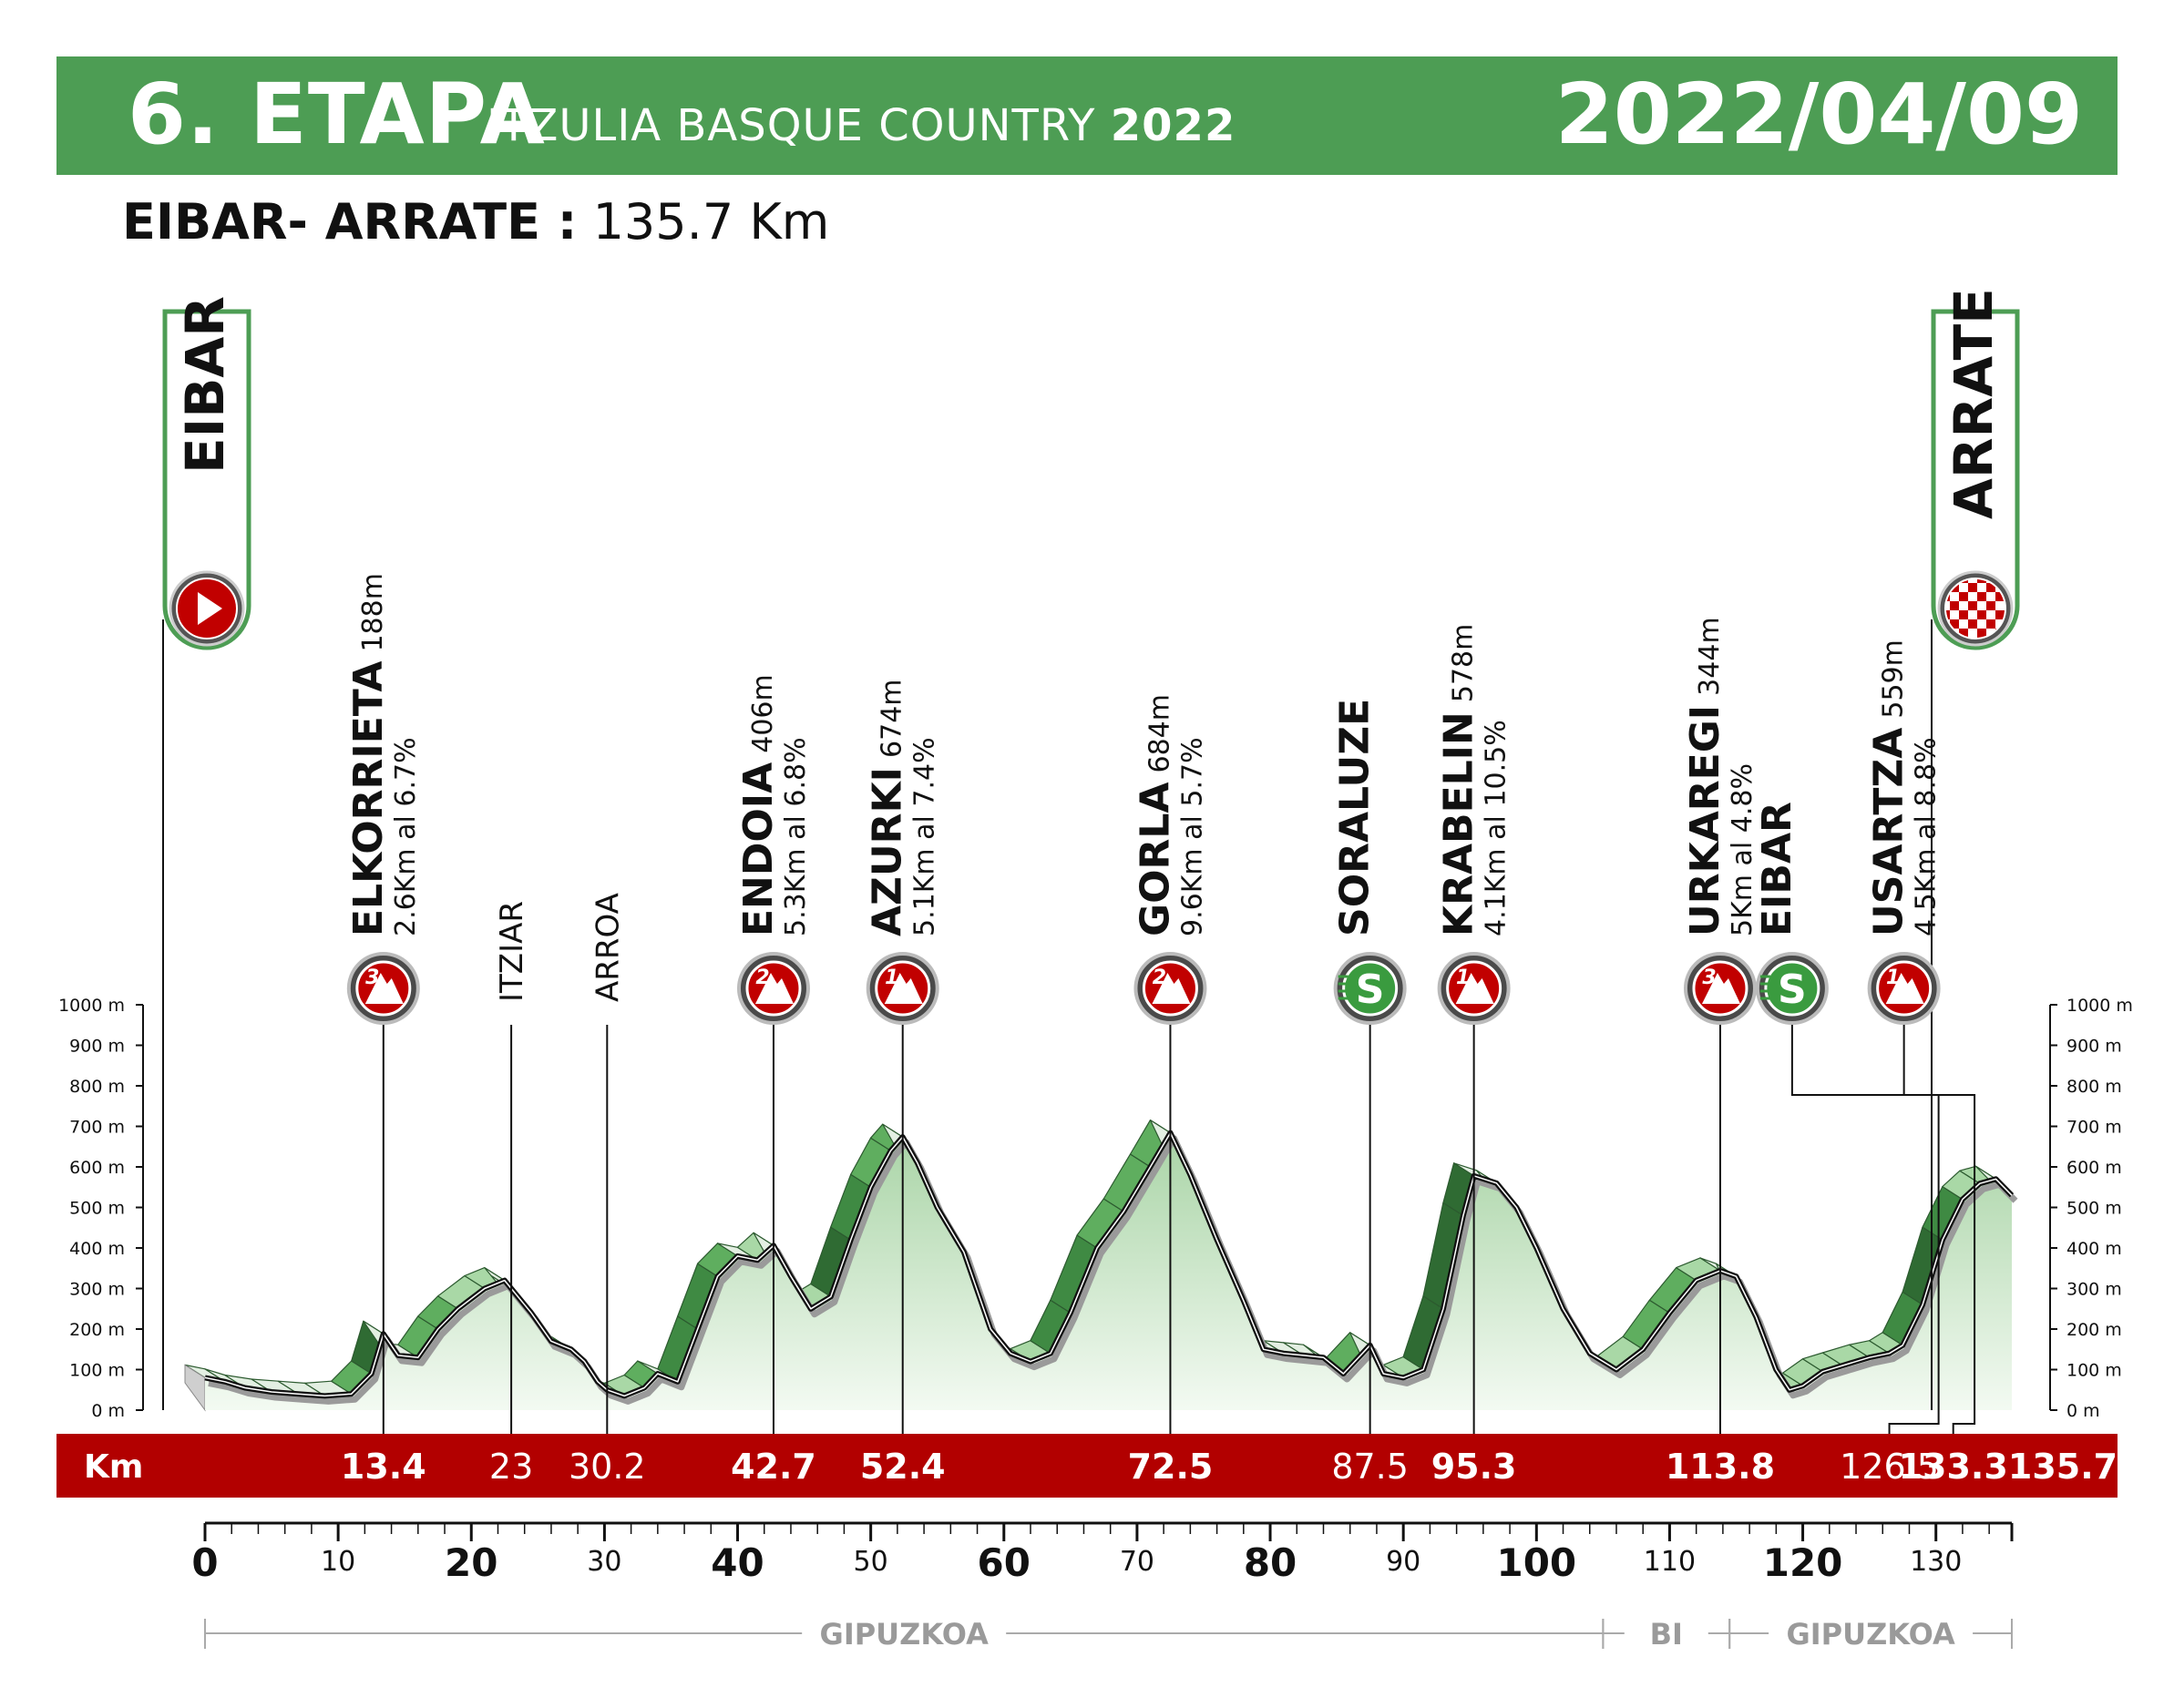 The width and height of the screenshot is (2174, 1708). What do you see at coordinates (1370, 990) in the screenshot?
I see `sprint-icon-letter: S` at bounding box center [1370, 990].